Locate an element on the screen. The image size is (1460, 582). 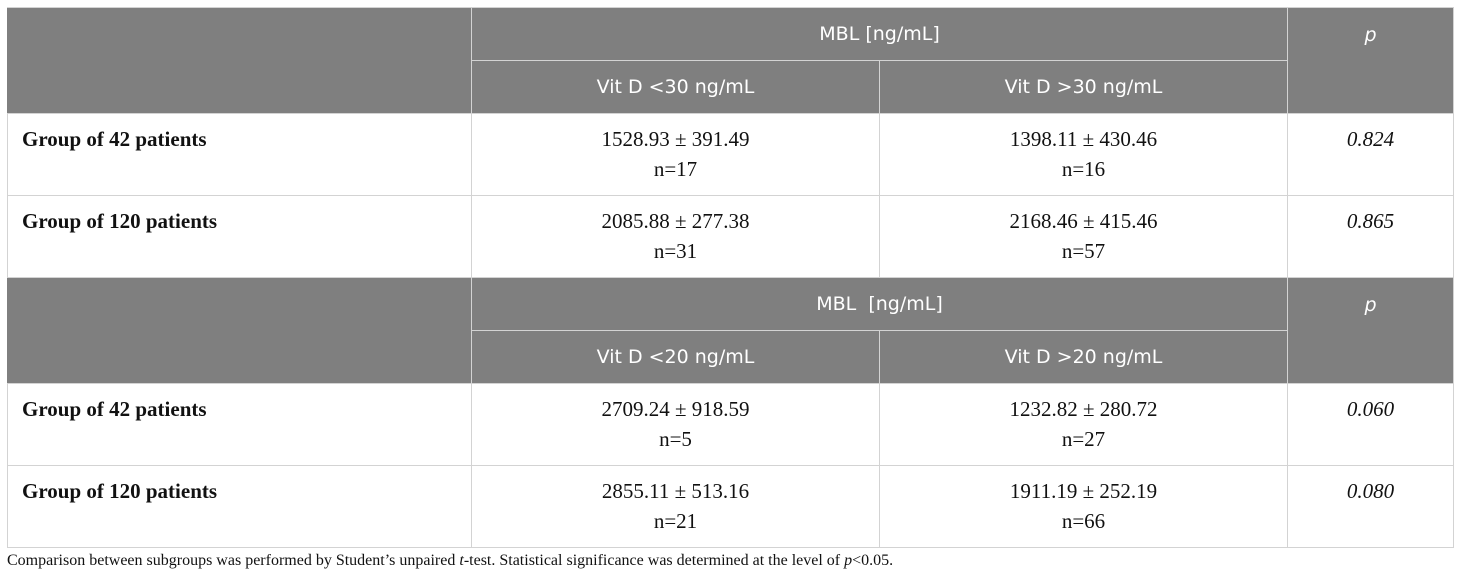
header-row-sub: Vit D <30 ng/mL Vit D >30 ng/mL is located at coordinates (731, 87).